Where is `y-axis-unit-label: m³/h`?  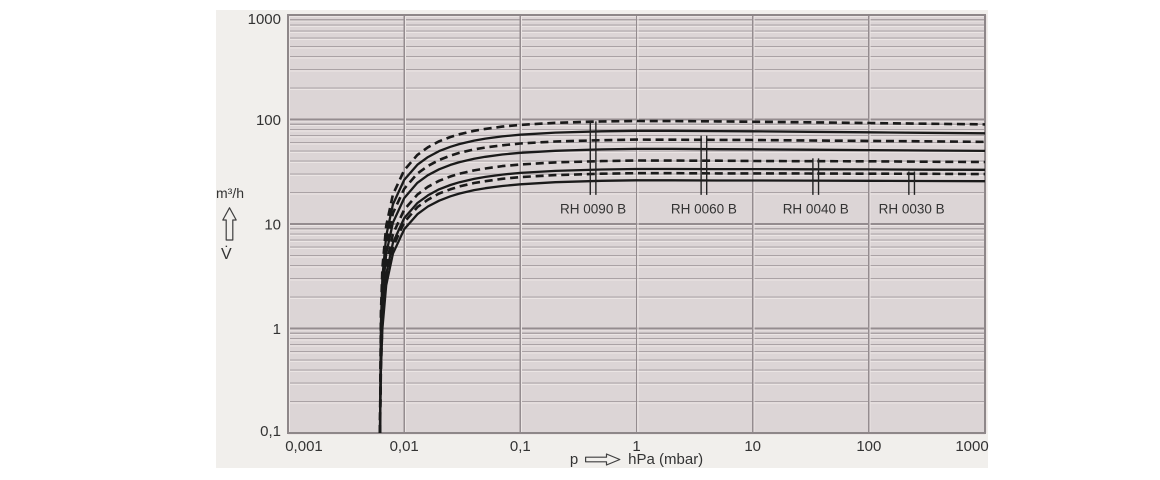
y-axis-unit-label: m³/h is located at coordinates (230, 193).